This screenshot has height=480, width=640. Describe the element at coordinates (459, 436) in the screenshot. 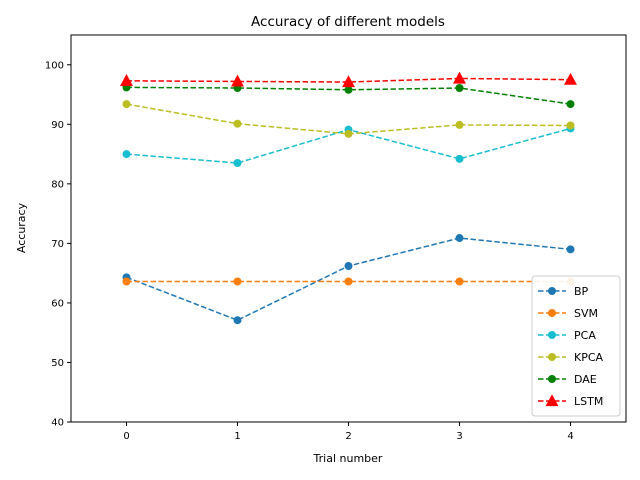

I see `x-tick-label: 3` at that location.